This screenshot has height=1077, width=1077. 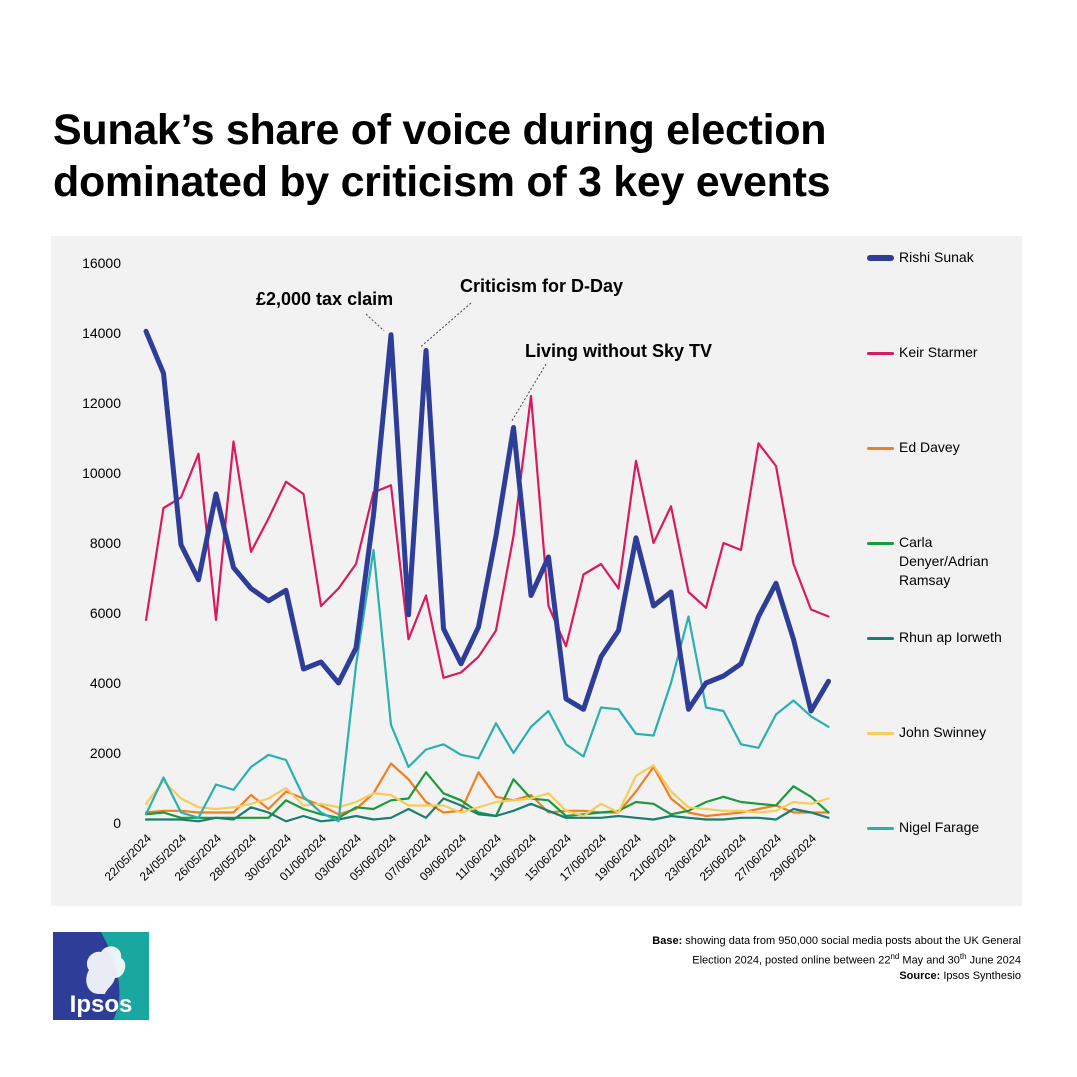 I want to click on ipsos-logo: Ipsos, so click(x=101, y=976).